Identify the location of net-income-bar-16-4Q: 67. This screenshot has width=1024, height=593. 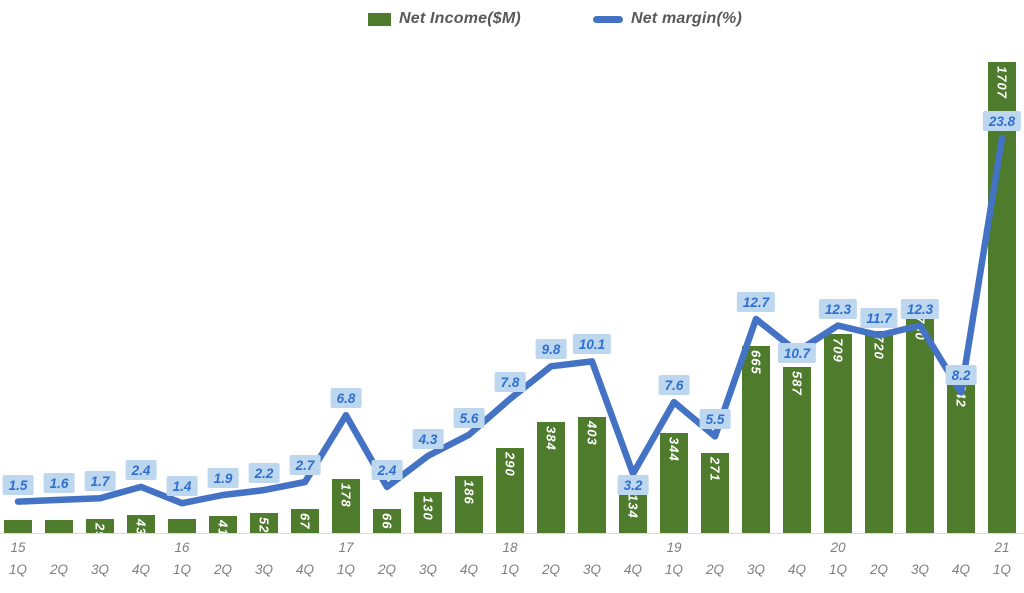
(305, 520).